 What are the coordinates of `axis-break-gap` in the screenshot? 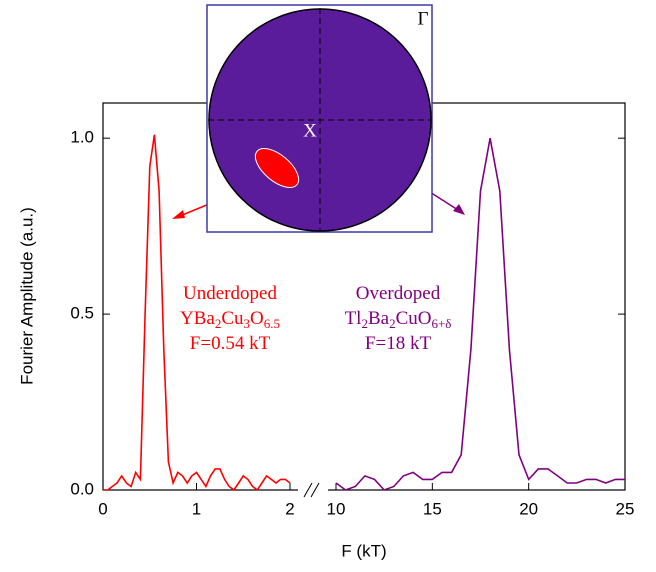 It's located at (313, 490).